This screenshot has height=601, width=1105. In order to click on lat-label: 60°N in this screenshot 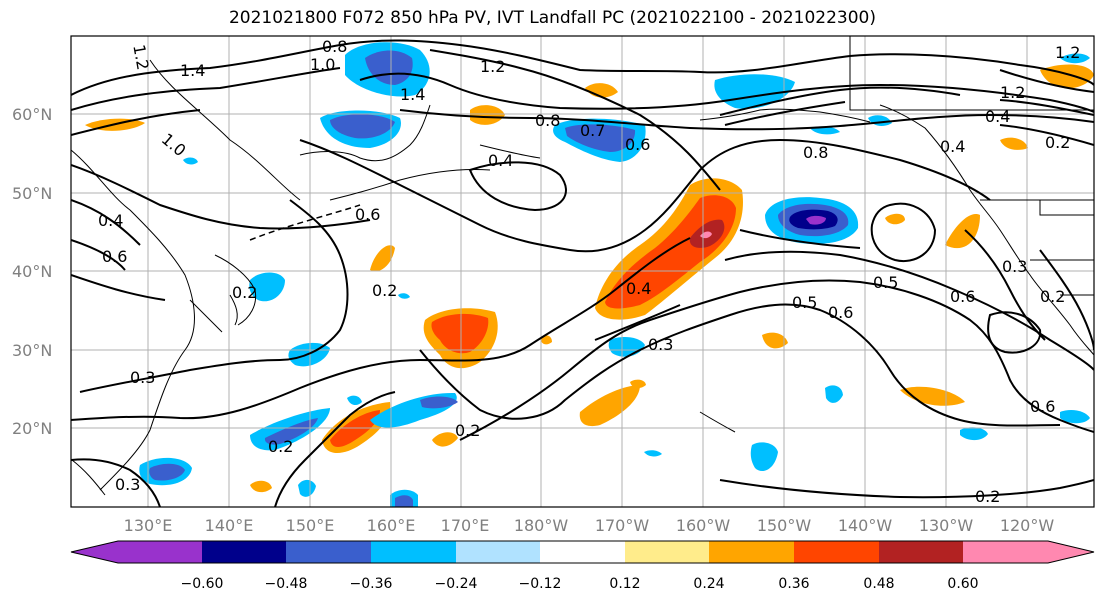, I will do `click(32, 114)`.